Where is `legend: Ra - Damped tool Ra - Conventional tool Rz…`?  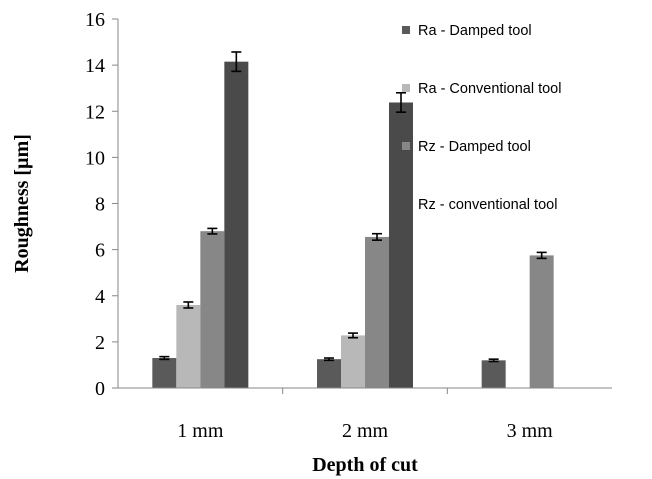
legend: Ra - Damped tool Ra - Conventional tool Rz… is located at coordinates (481, 118).